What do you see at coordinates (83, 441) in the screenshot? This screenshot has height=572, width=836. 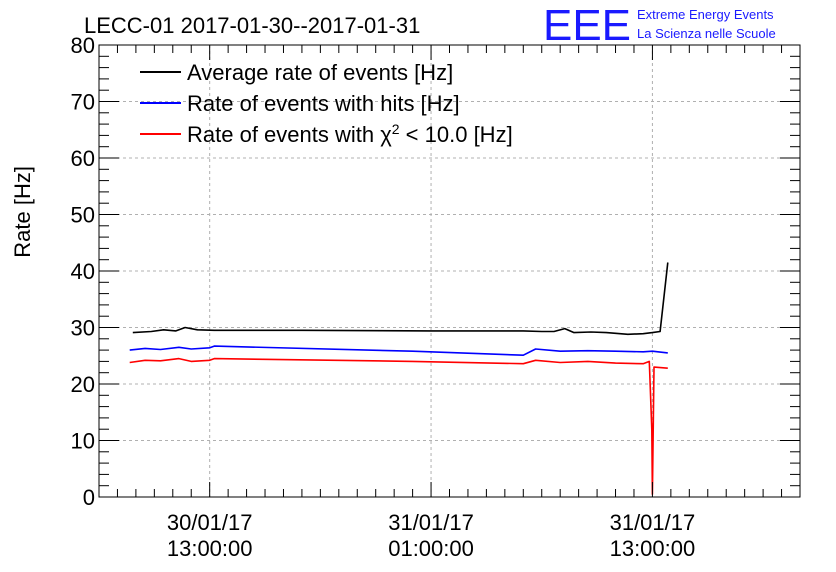 I see `y-tick-label: 10` at bounding box center [83, 441].